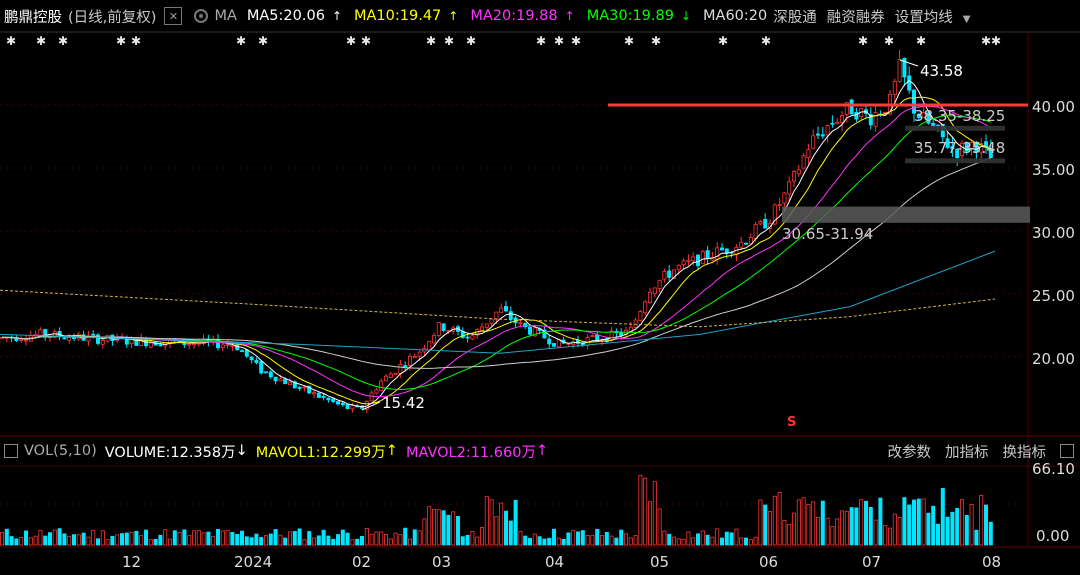 The height and width of the screenshot is (575, 1080). I want to click on zone-label-2: 35.77-35.48, so click(960, 148).